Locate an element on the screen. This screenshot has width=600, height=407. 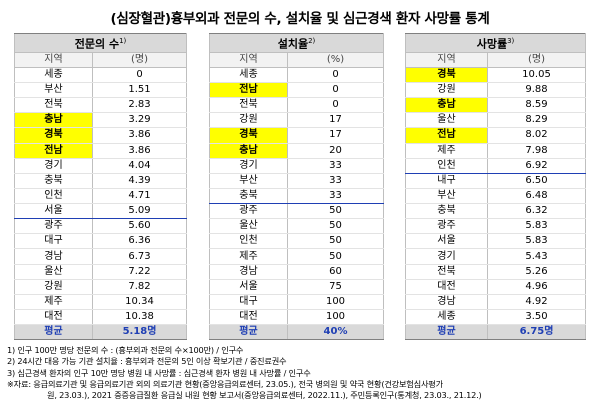
table-row: 울산 7.22 is located at coordinates (100, 272).